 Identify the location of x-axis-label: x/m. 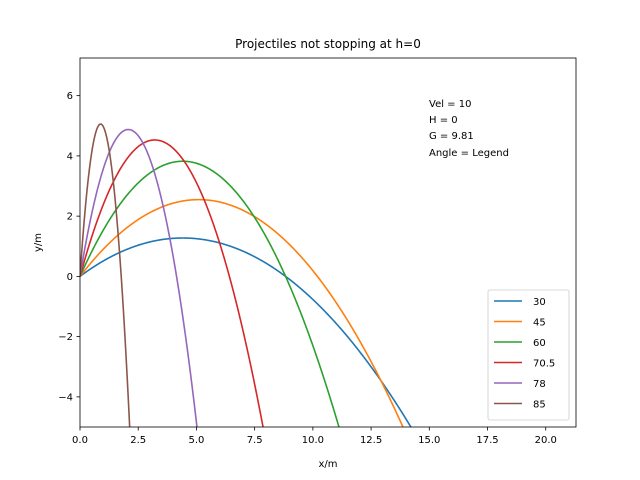
(327, 464).